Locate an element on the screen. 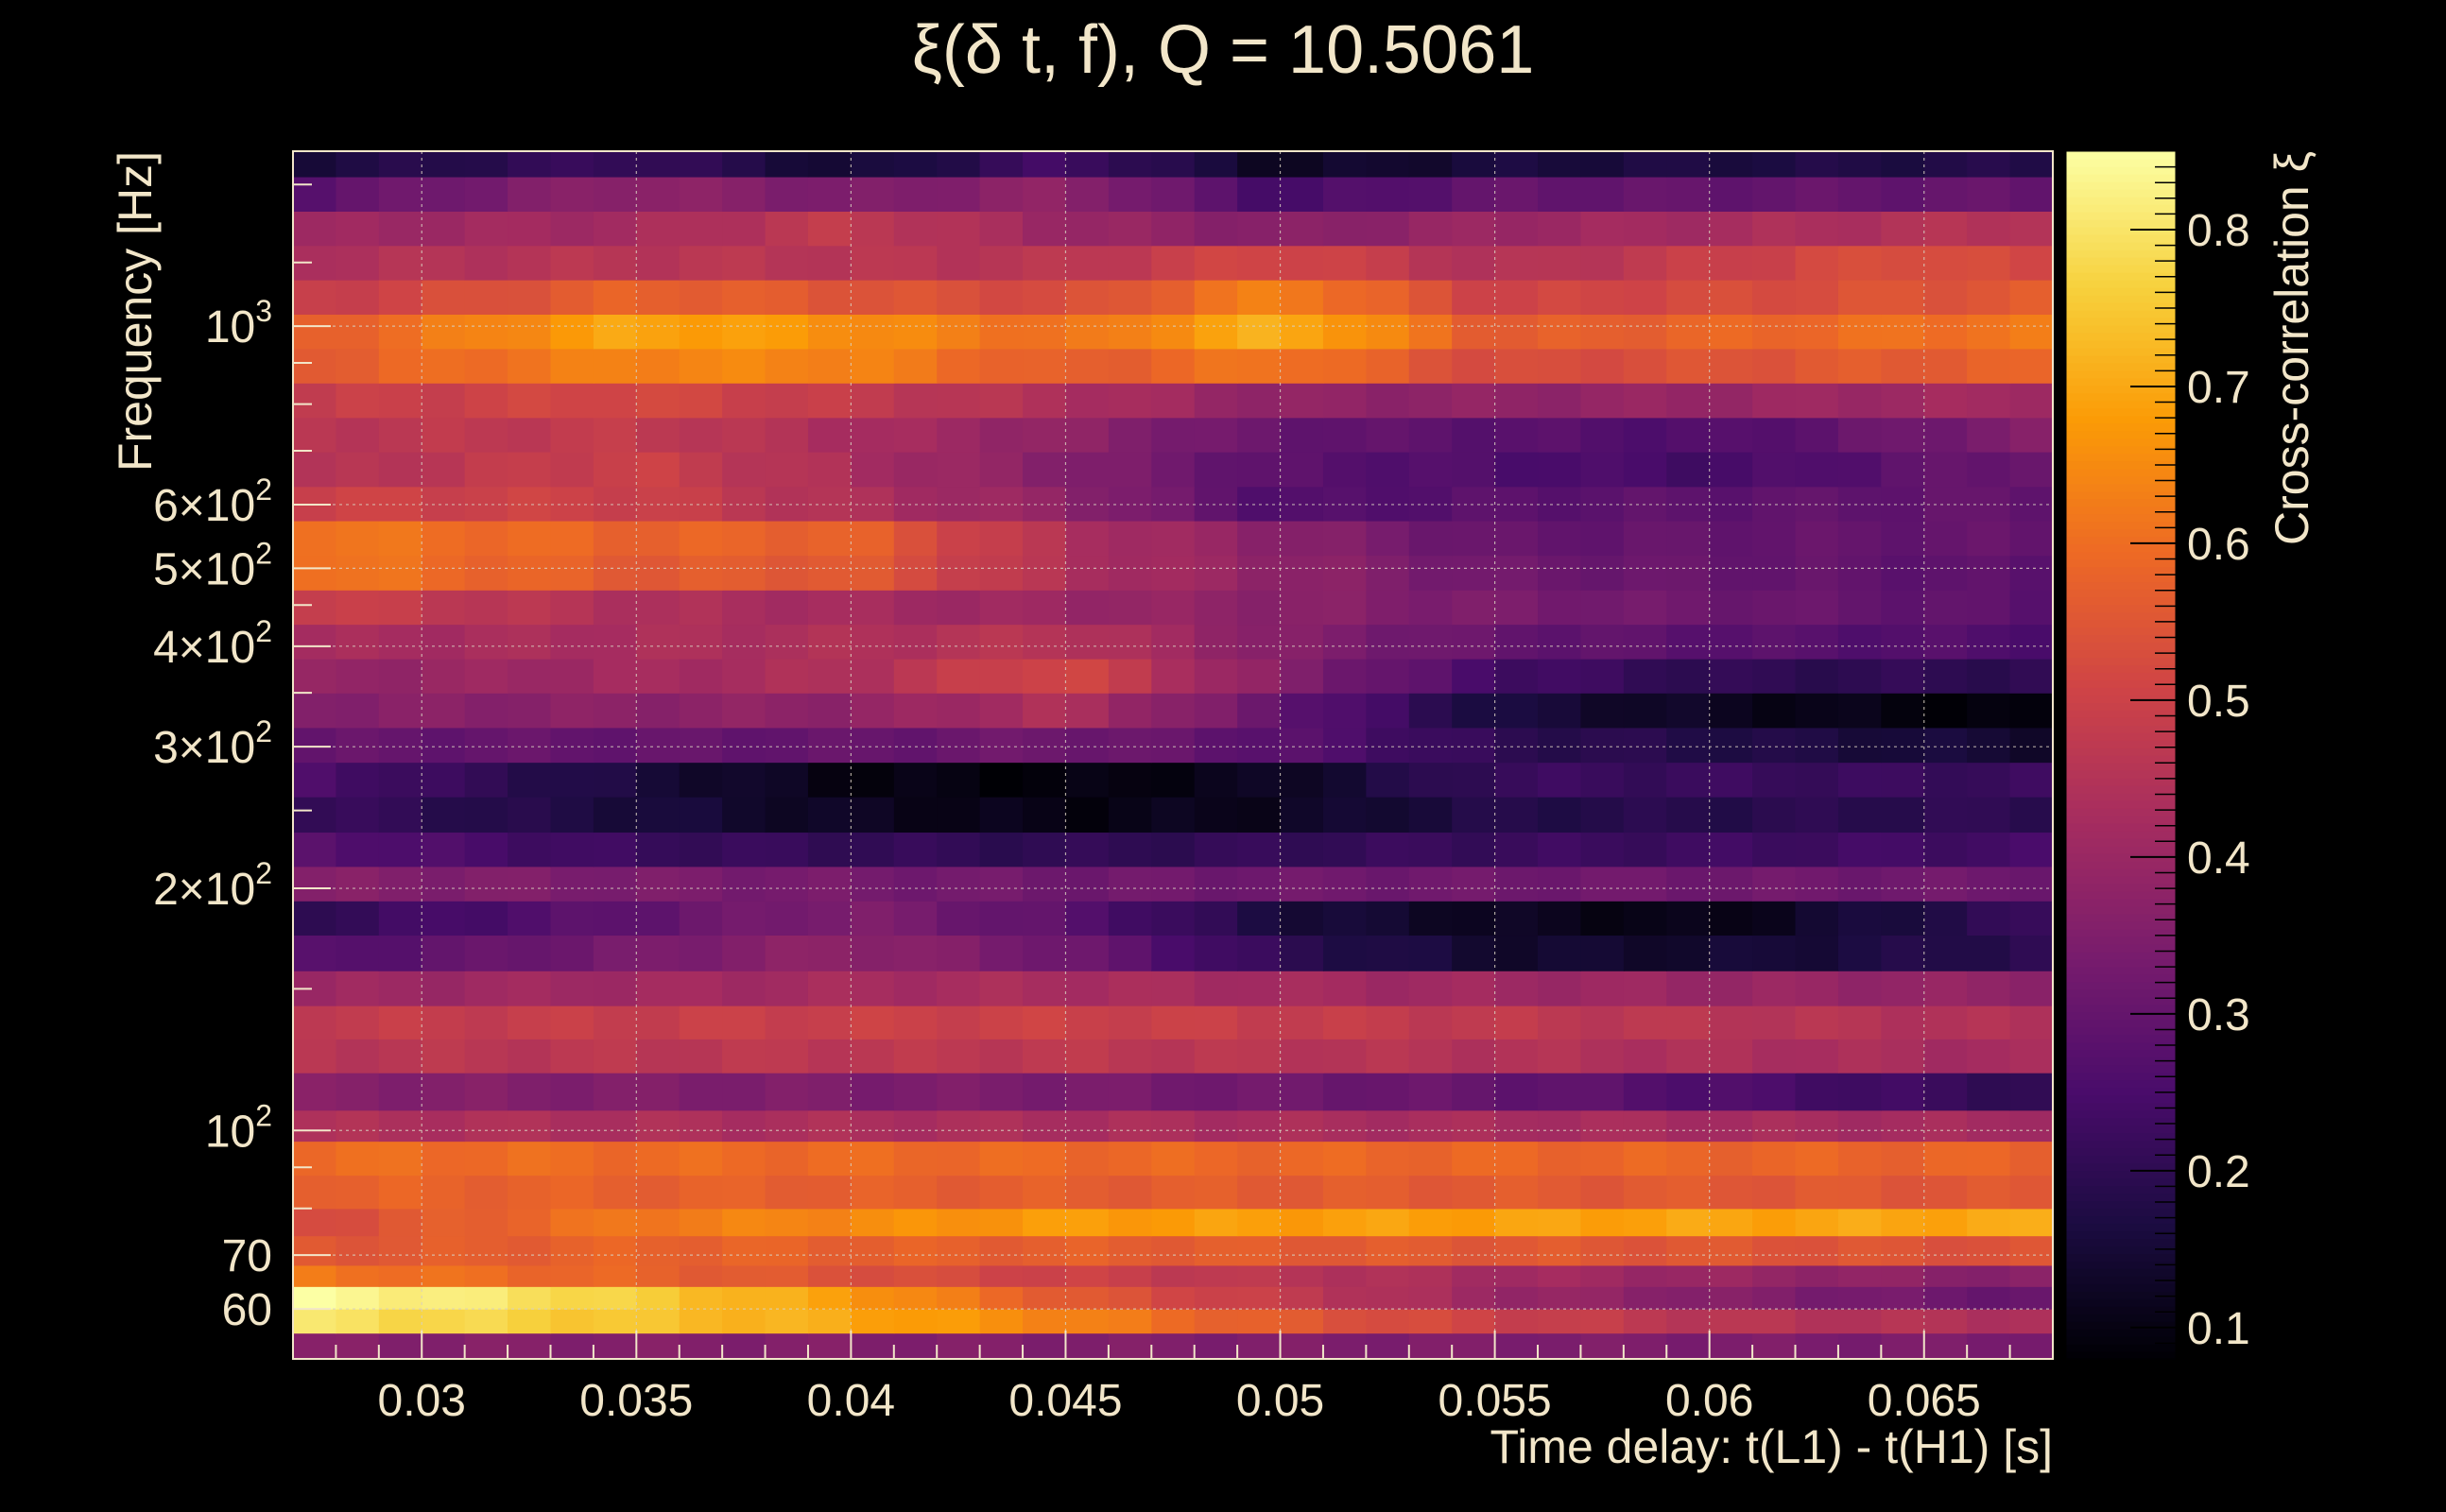 The image size is (2446, 1512). colorbar-ticks: 0.10.20.30.40.50.60.70.8 is located at coordinates (2190, 759).